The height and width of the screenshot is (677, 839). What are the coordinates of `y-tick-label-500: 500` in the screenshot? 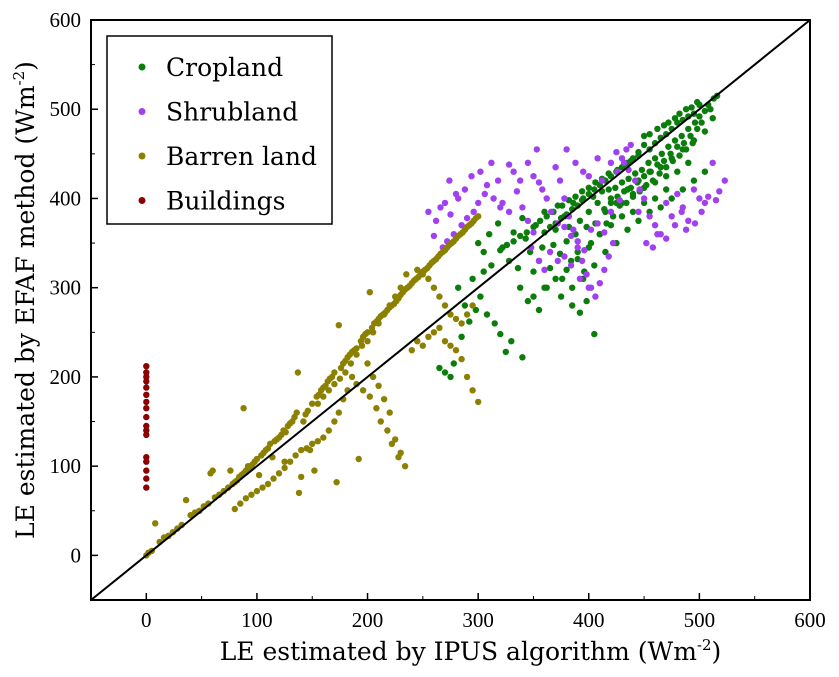 It's located at (66, 109).